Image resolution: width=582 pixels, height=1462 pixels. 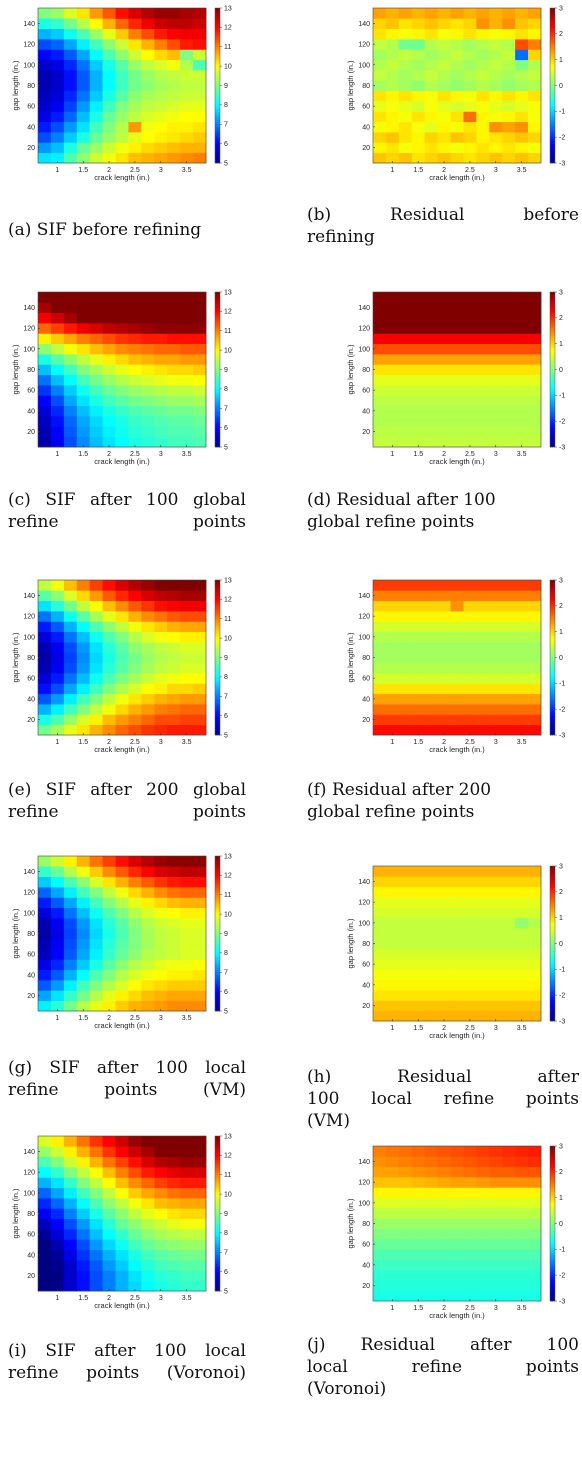 What do you see at coordinates (57, 742) in the screenshot?
I see `x-tick-label: 1` at bounding box center [57, 742].